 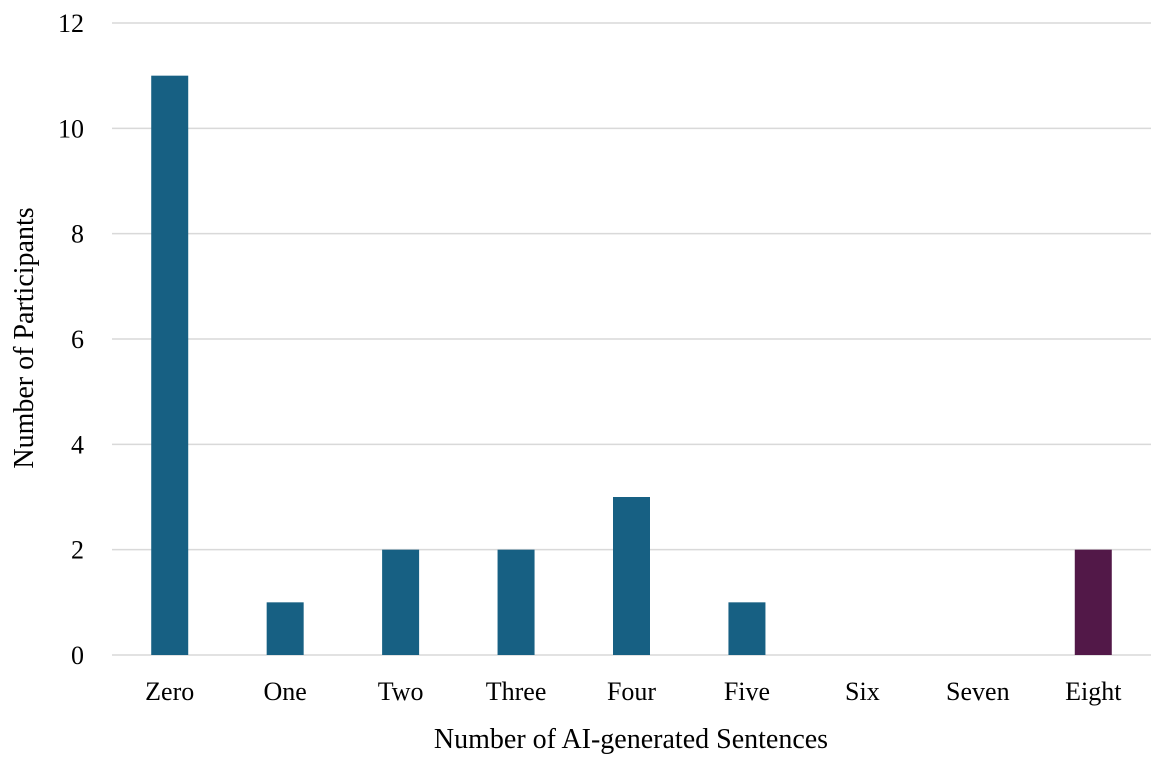 I want to click on x-tick-label: Five, so click(x=747, y=691).